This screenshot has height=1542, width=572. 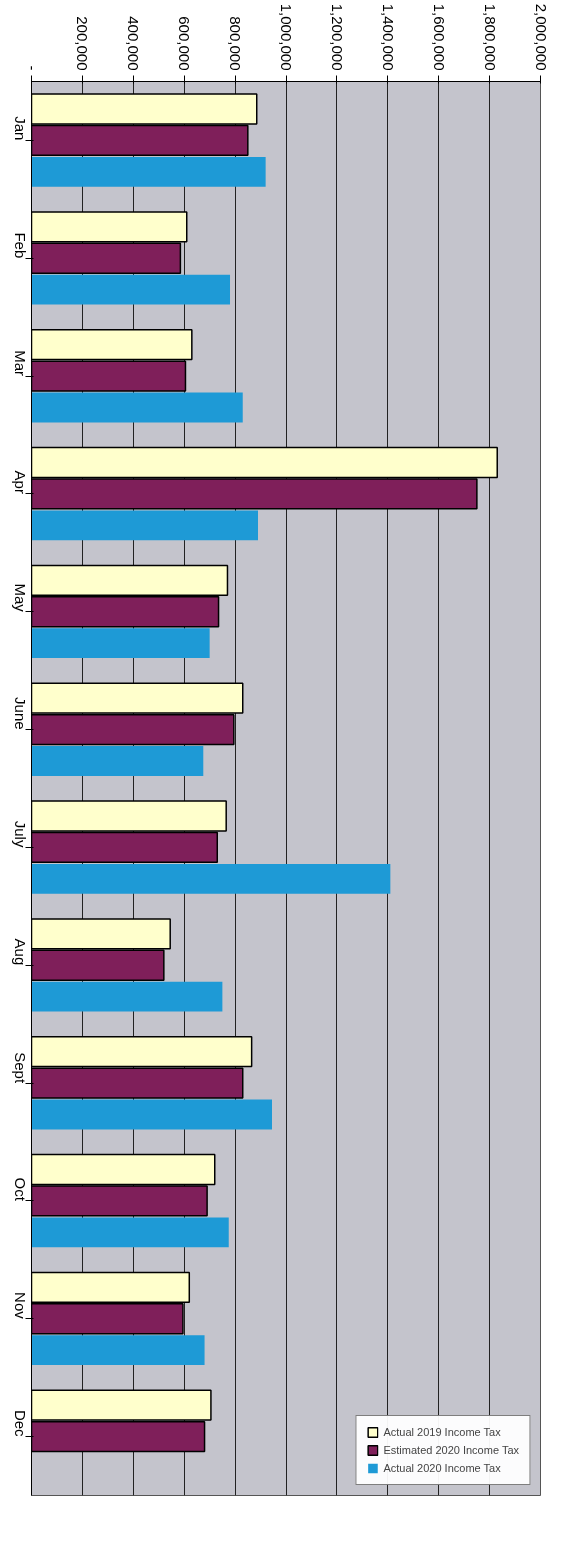 What do you see at coordinates (20, 128) in the screenshot?
I see `y-tick-label: Jan` at bounding box center [20, 128].